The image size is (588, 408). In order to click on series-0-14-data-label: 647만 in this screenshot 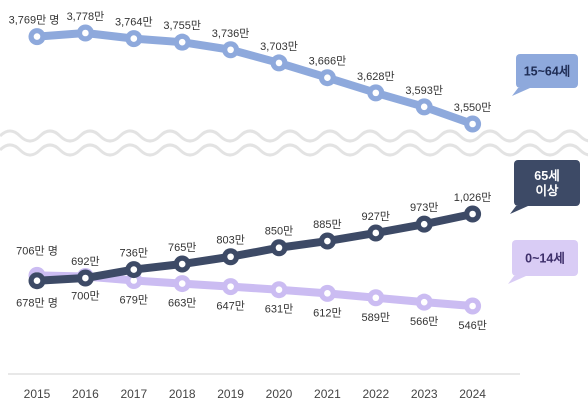, I will do `click(230, 306)`.